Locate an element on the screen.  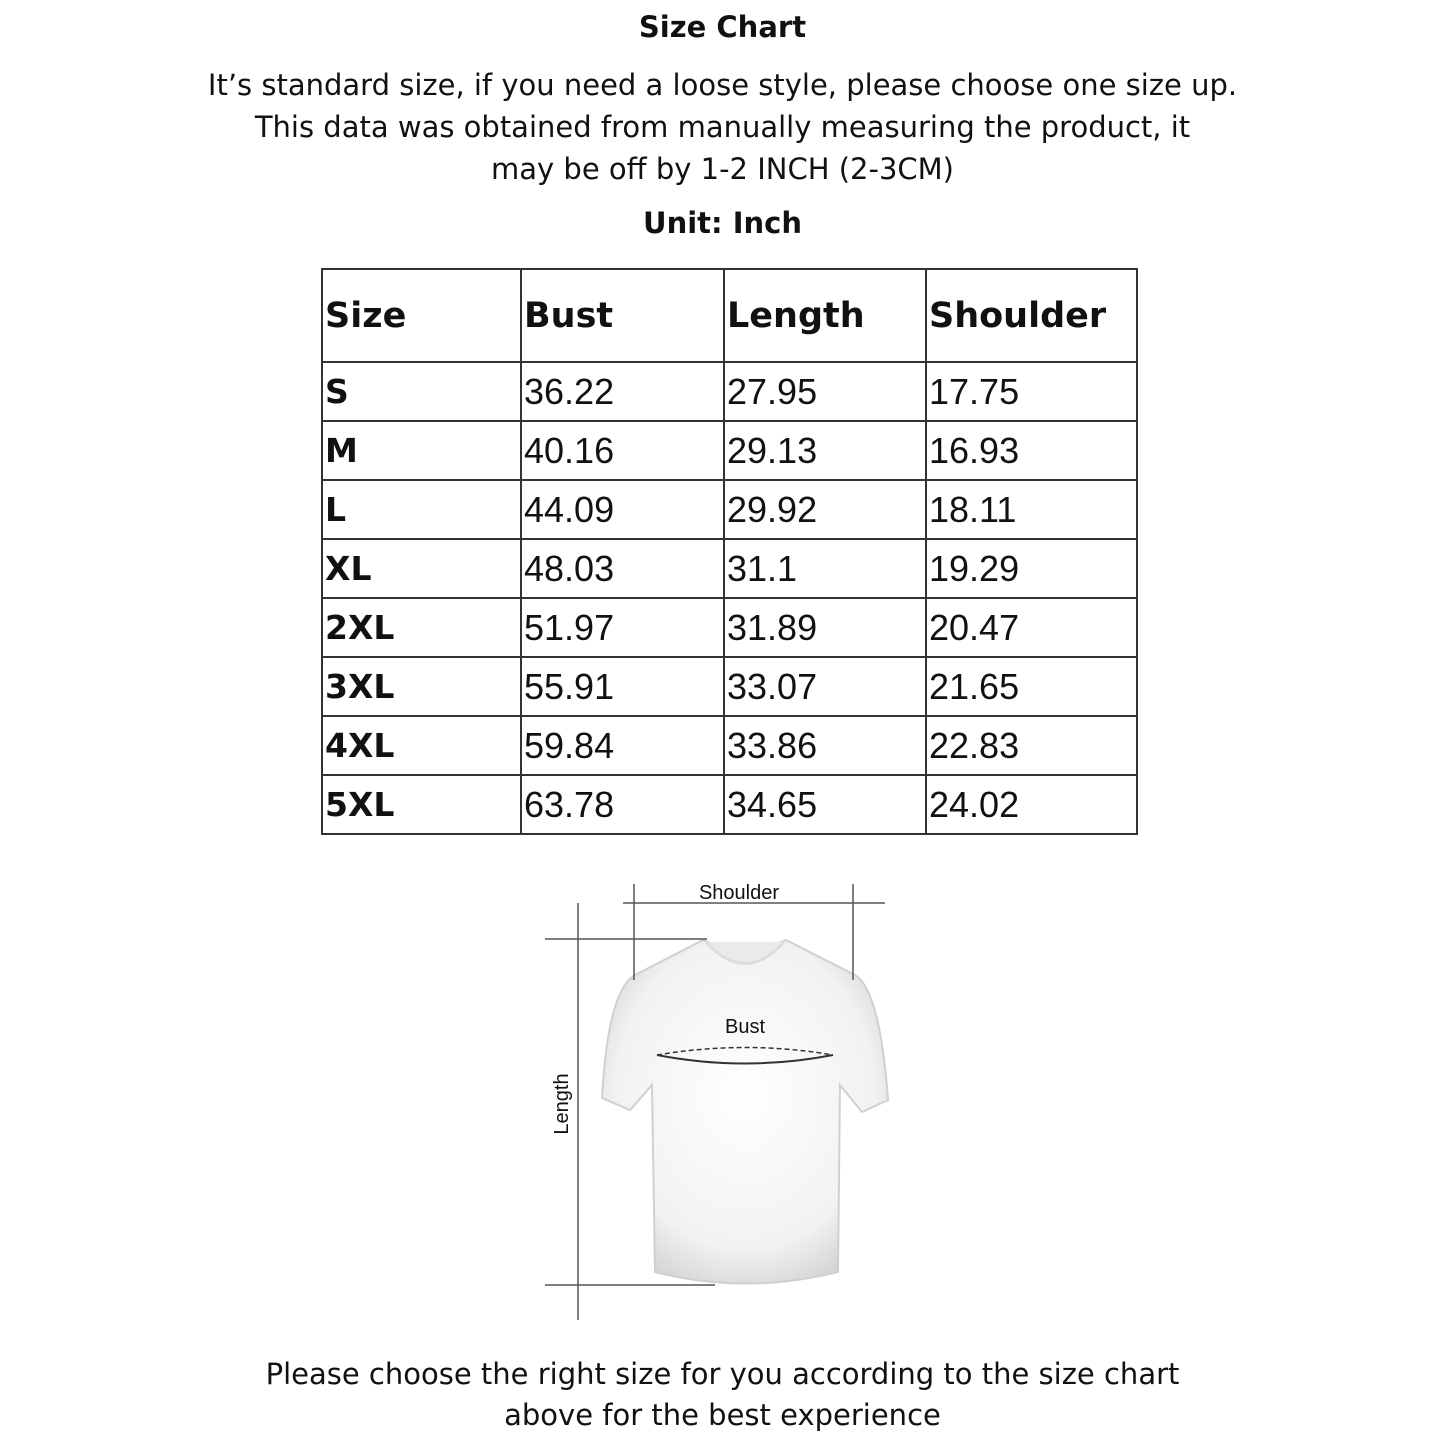
bust-cell: 55.91 is located at coordinates (622, 686).